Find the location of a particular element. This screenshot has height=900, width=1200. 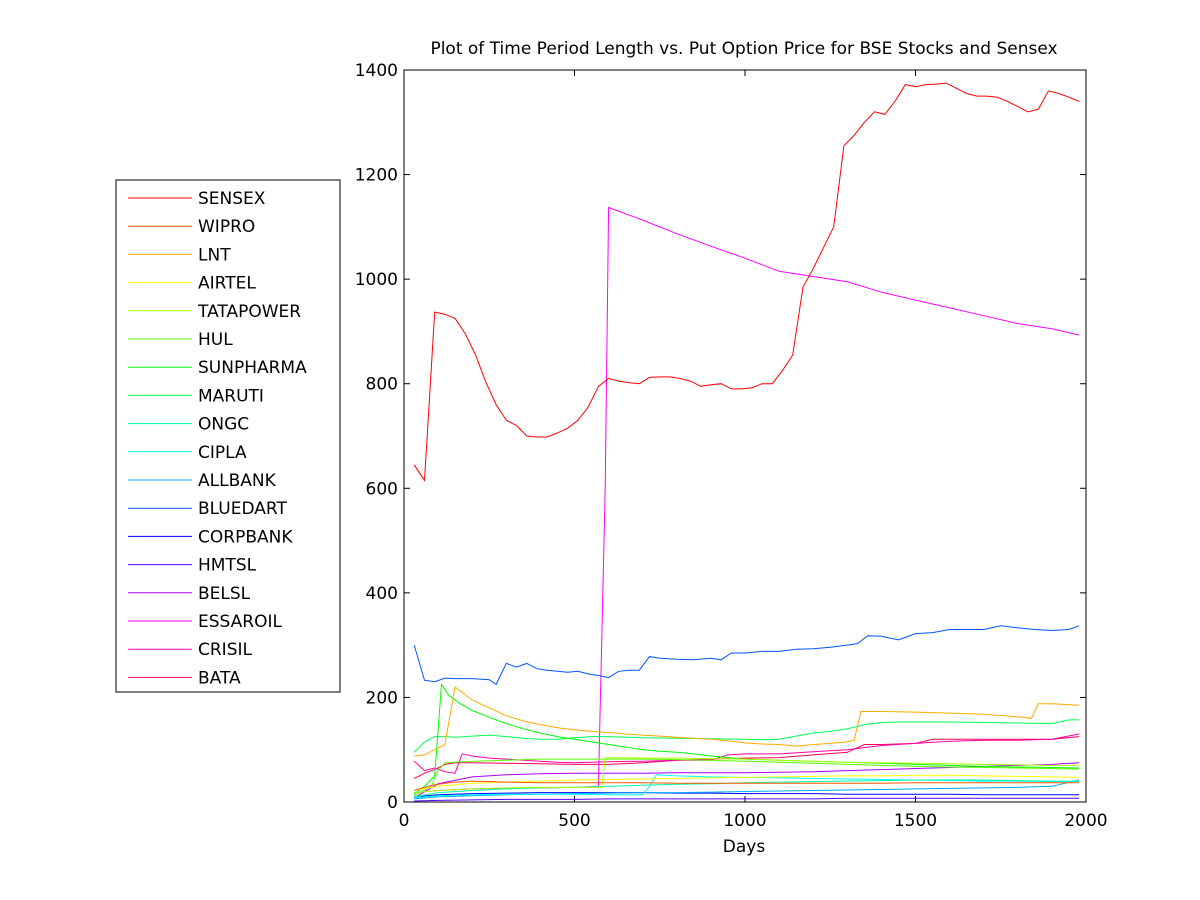

series-line-wipro is located at coordinates (747, 785).